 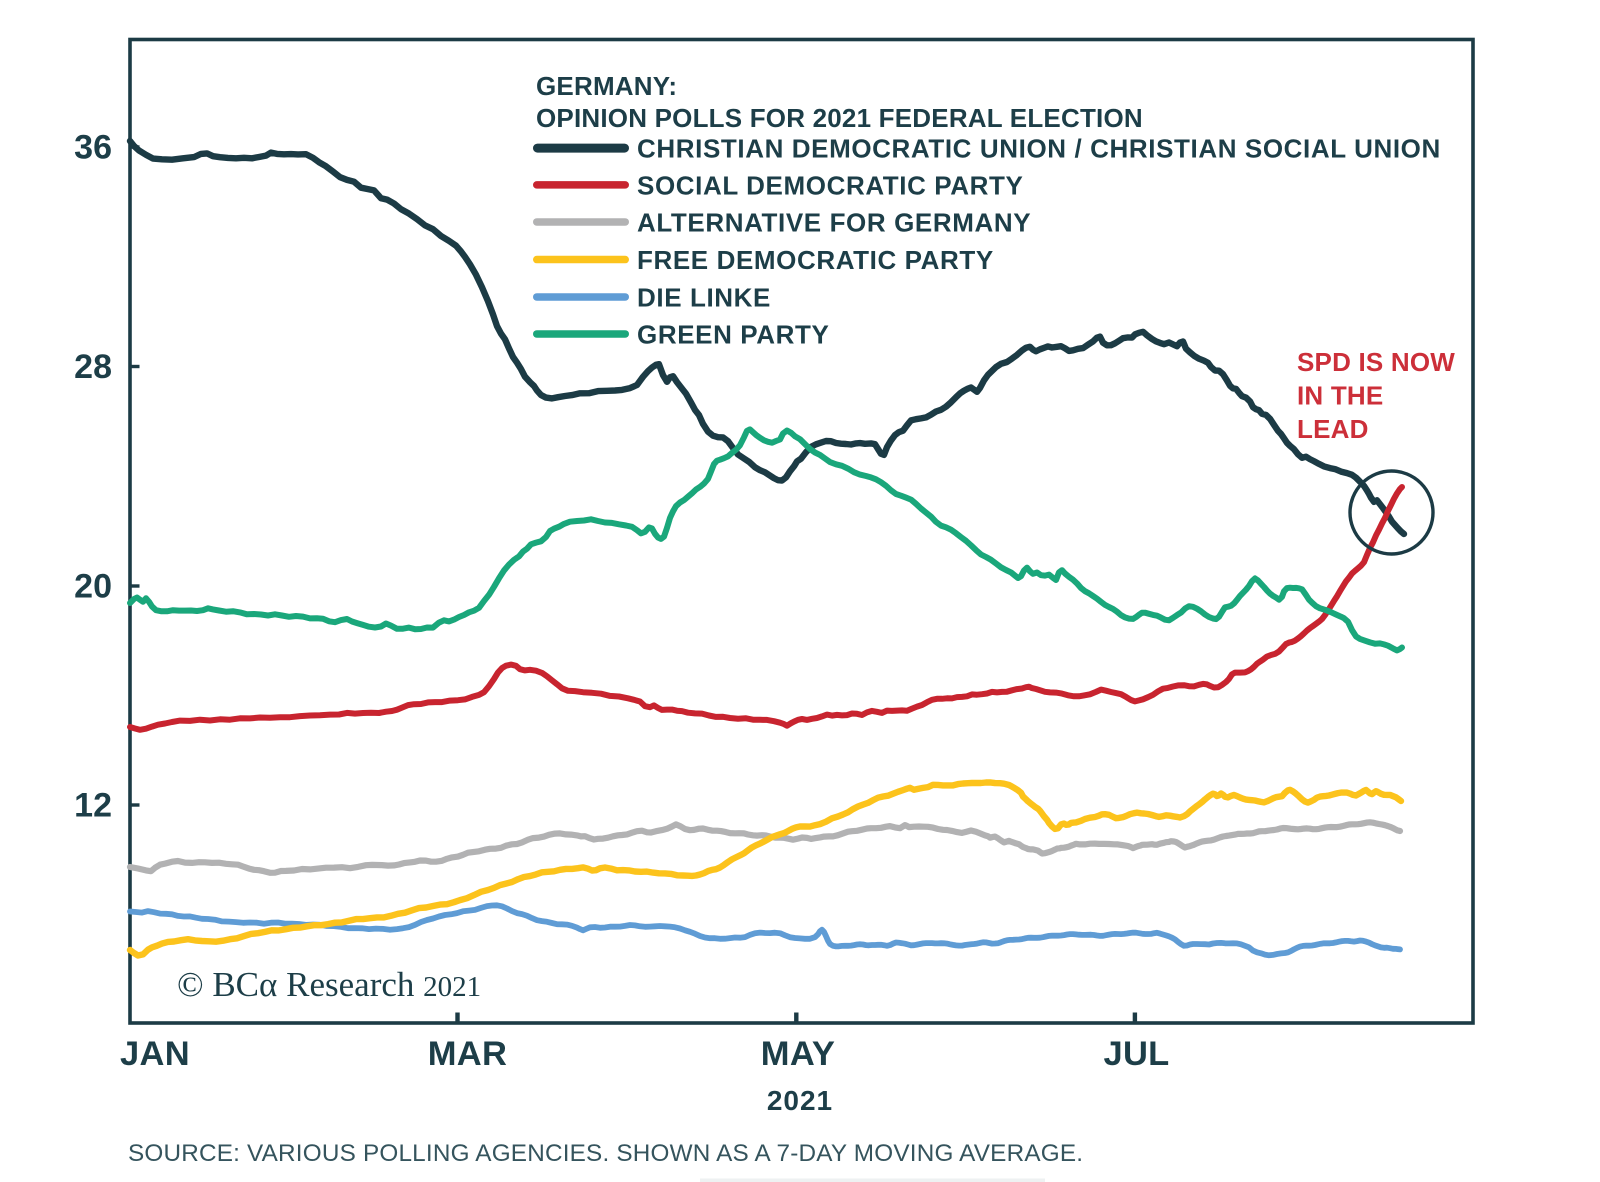 What do you see at coordinates (93, 806) in the screenshot?
I see `svg-text: 12` at bounding box center [93, 806].